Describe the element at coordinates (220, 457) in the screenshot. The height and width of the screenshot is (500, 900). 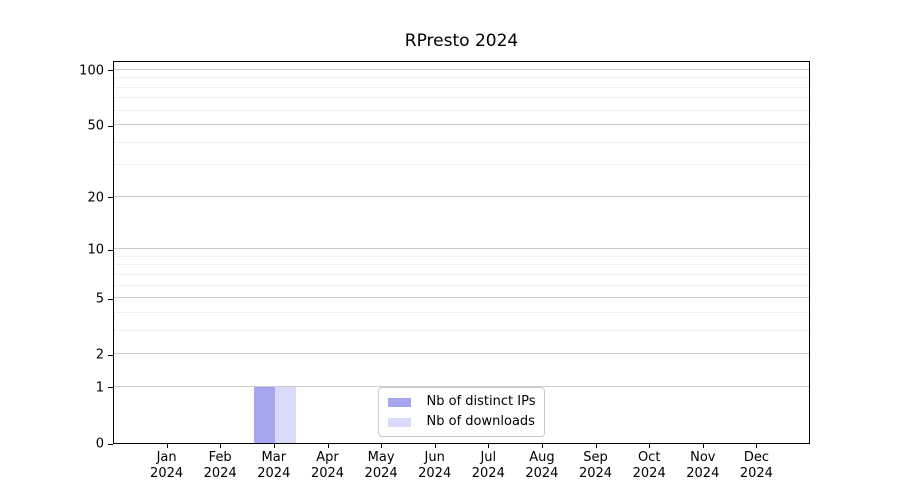
I see `x-tick-month: Feb` at that location.